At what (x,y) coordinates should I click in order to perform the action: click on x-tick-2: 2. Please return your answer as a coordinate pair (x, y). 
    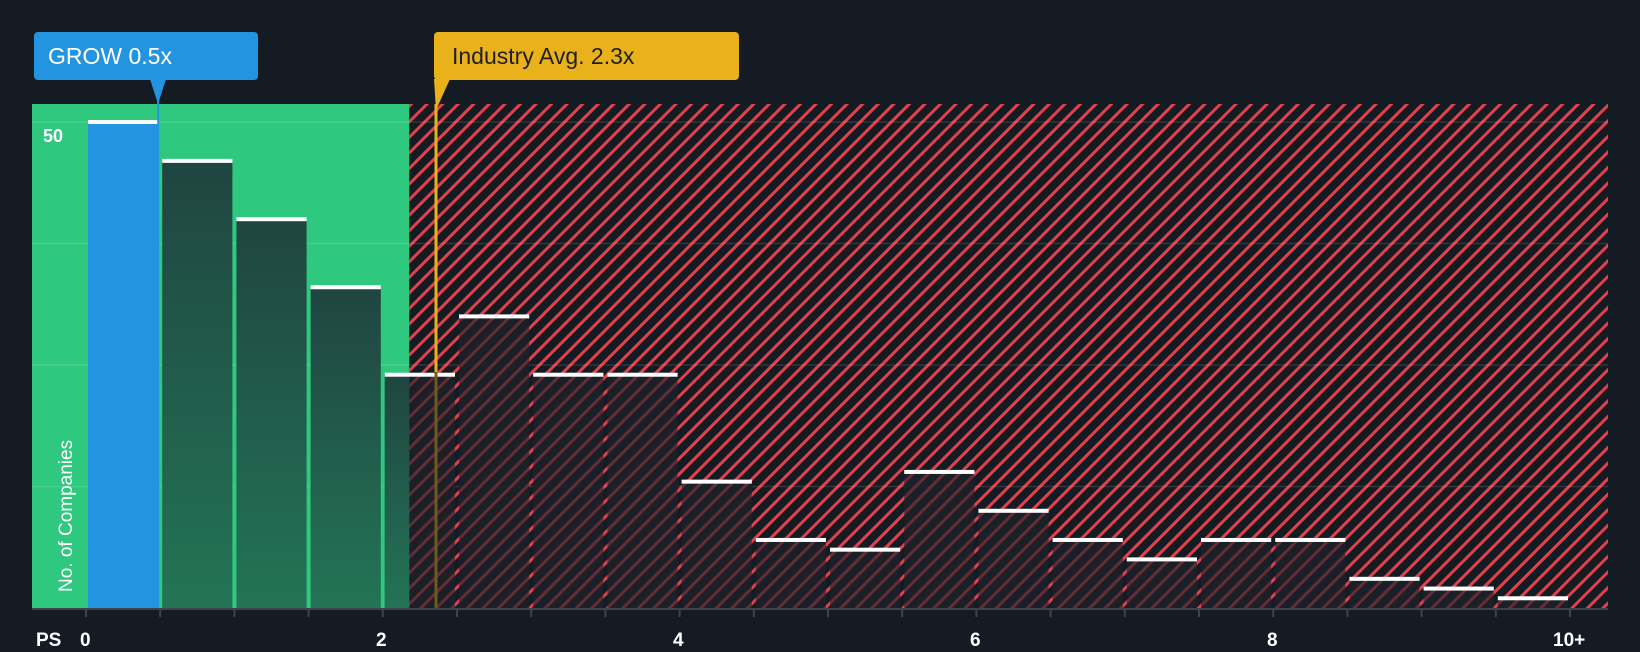
    Looking at the image, I should click on (381, 640).